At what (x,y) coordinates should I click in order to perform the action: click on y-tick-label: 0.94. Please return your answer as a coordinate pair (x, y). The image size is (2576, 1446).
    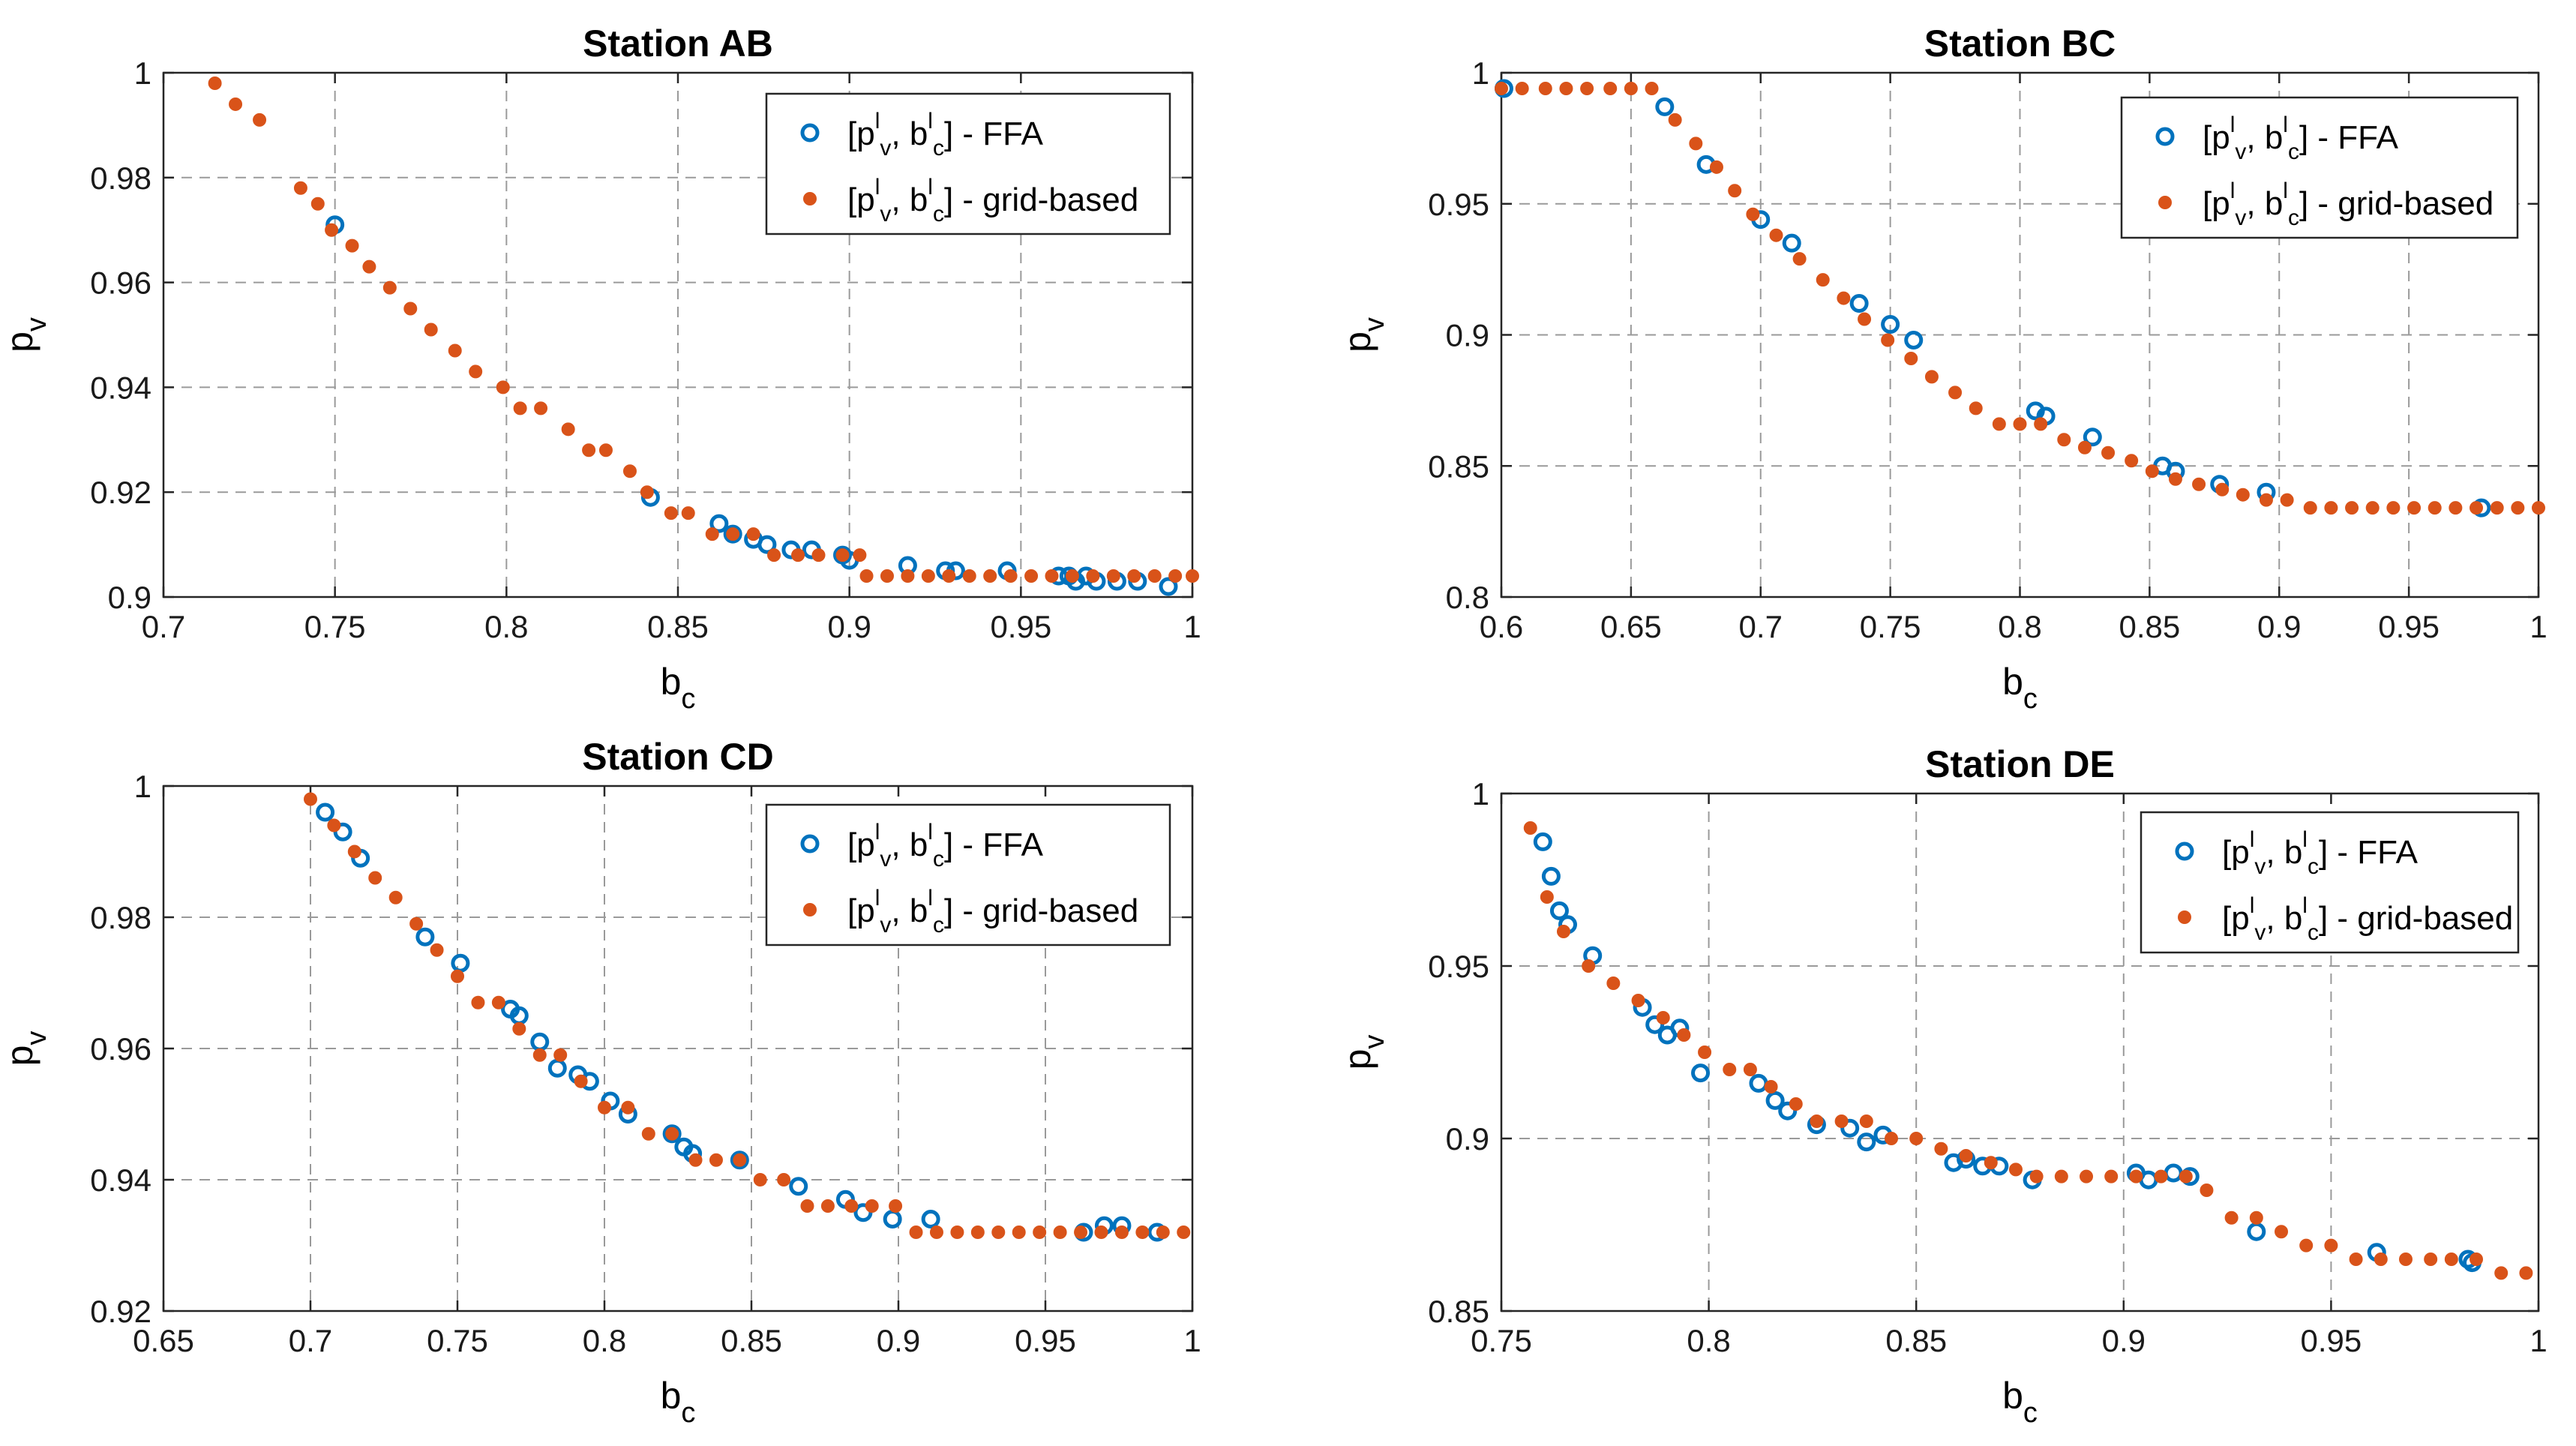
    Looking at the image, I should click on (121, 387).